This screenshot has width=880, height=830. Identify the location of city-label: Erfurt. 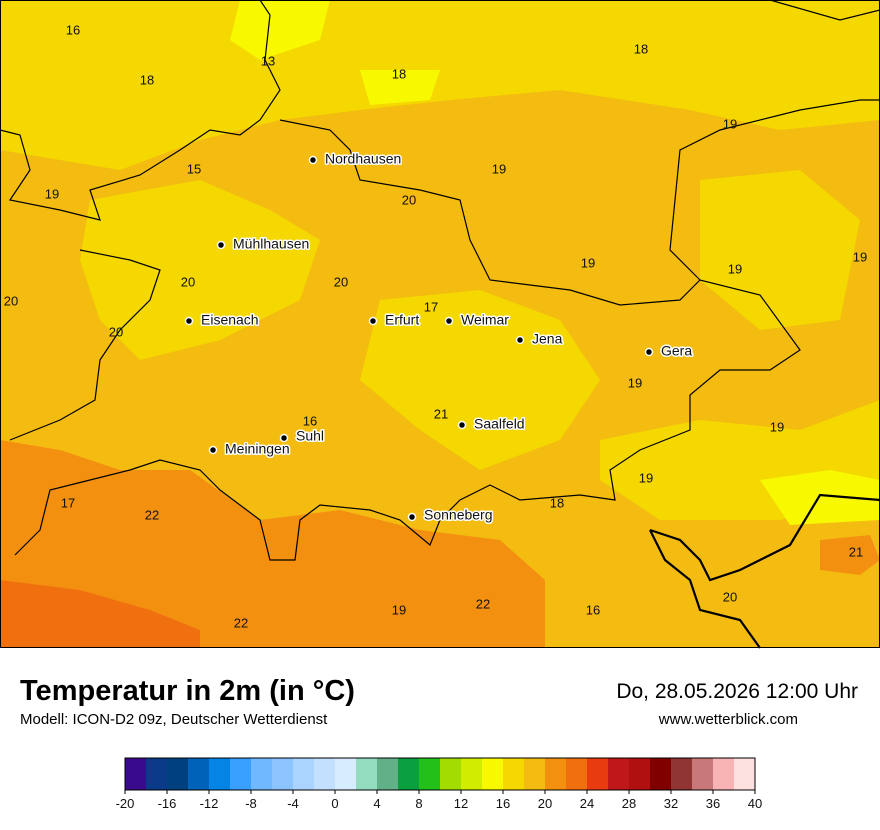
(402, 320).